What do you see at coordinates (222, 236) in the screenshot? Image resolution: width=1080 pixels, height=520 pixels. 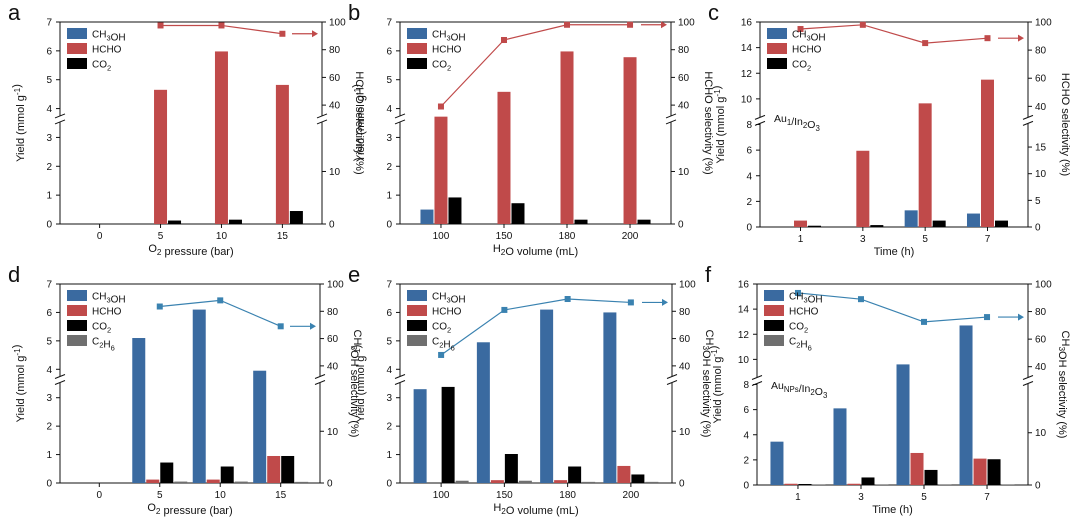 I see `x-tick-label: 10` at bounding box center [222, 236].